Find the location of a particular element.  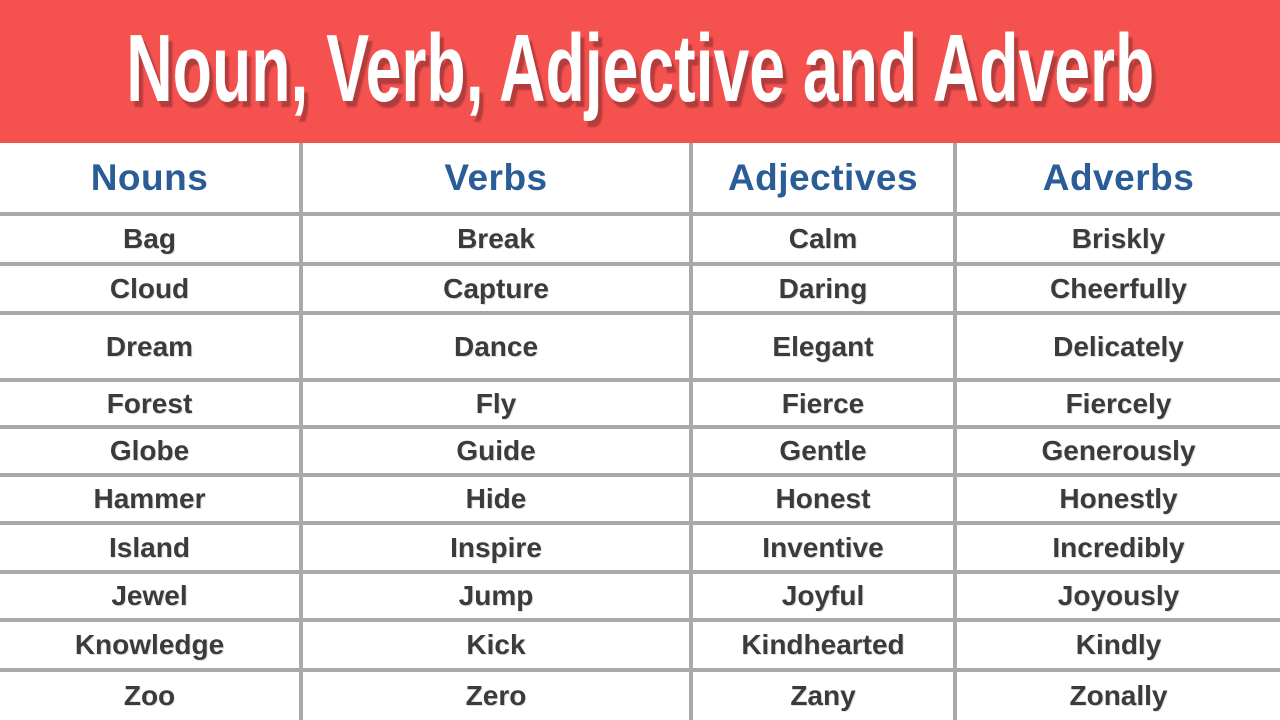

table-cell-noun: Knowledge is located at coordinates (151, 643).